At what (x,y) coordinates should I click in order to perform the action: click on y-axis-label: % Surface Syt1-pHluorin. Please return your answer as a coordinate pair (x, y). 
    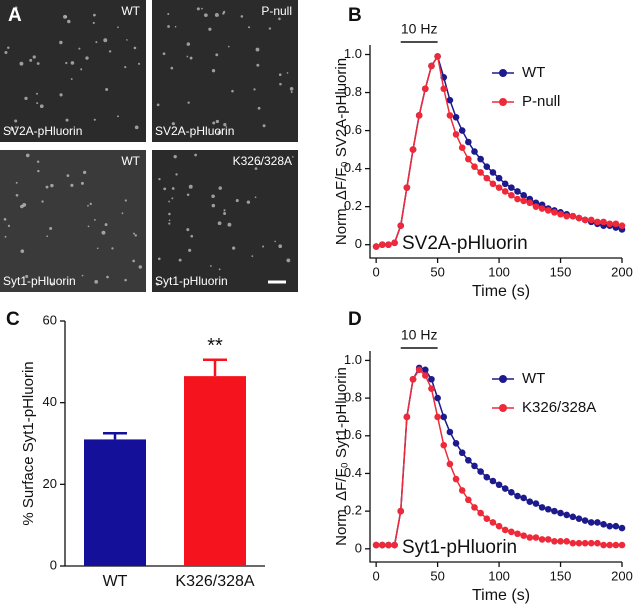
    Looking at the image, I should click on (28, 443).